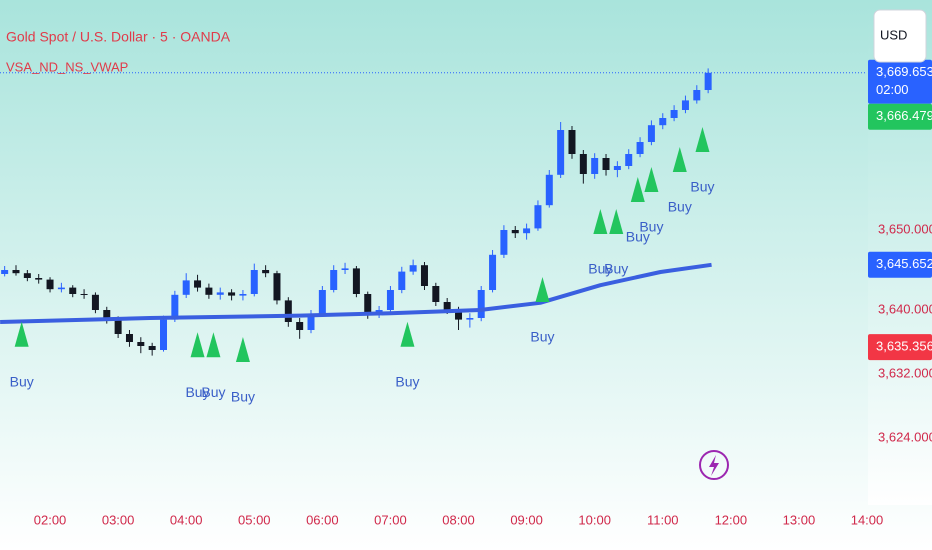 The image size is (932, 550). I want to click on y-tick-label: 3,632.000, so click(905, 372).